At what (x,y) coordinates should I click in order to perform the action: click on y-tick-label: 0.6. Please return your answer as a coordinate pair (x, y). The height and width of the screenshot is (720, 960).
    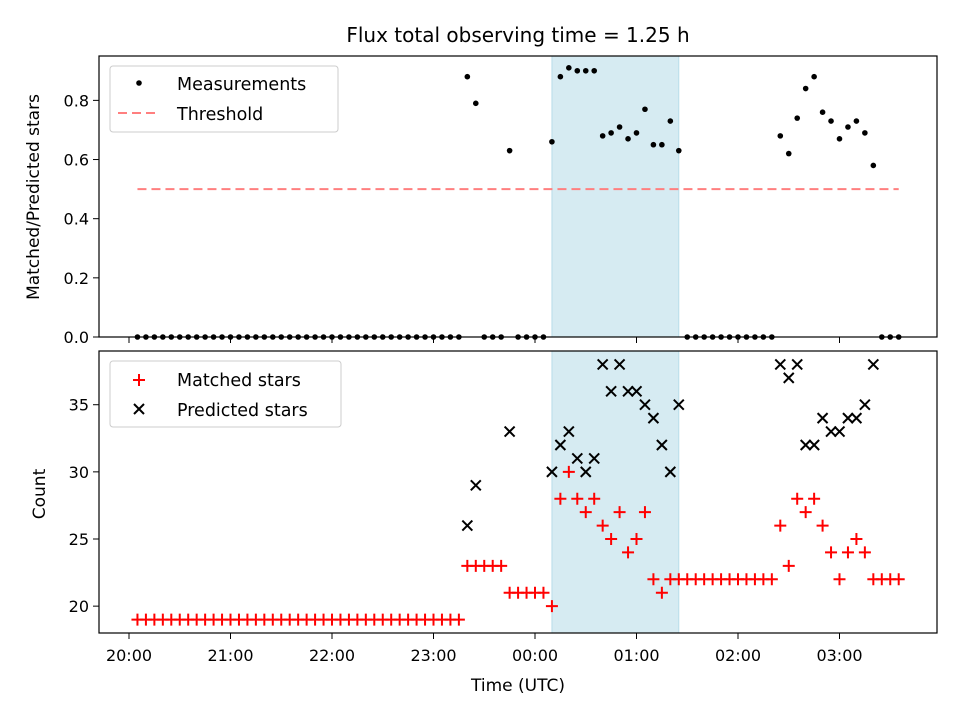
    Looking at the image, I should click on (76, 160).